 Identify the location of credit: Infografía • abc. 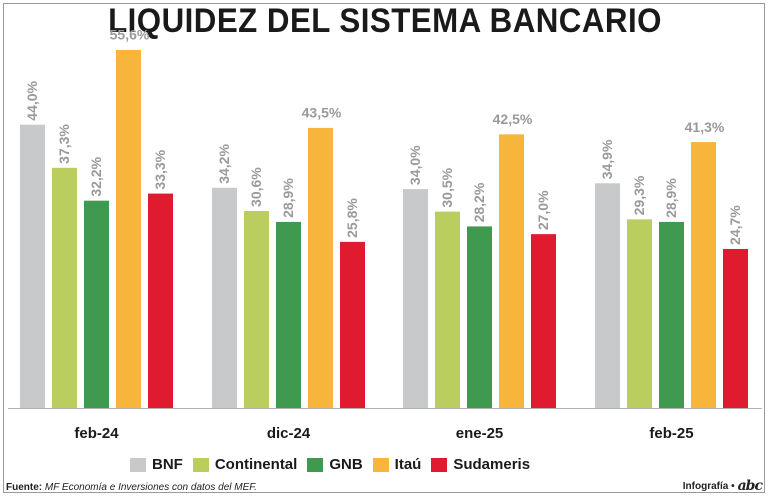
(722, 486).